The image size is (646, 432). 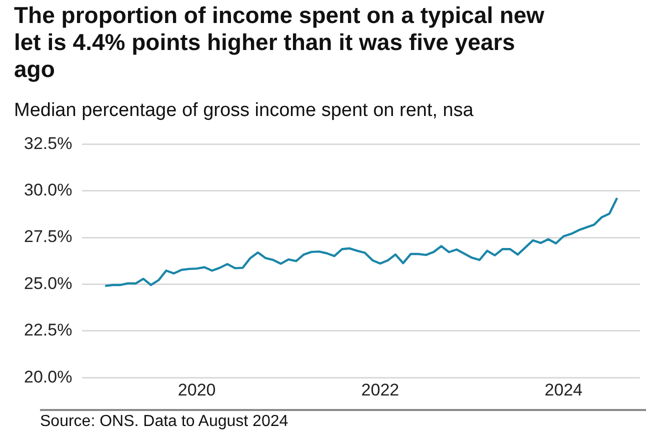 What do you see at coordinates (48, 236) in the screenshot?
I see `y-tick-label: 27.5%` at bounding box center [48, 236].